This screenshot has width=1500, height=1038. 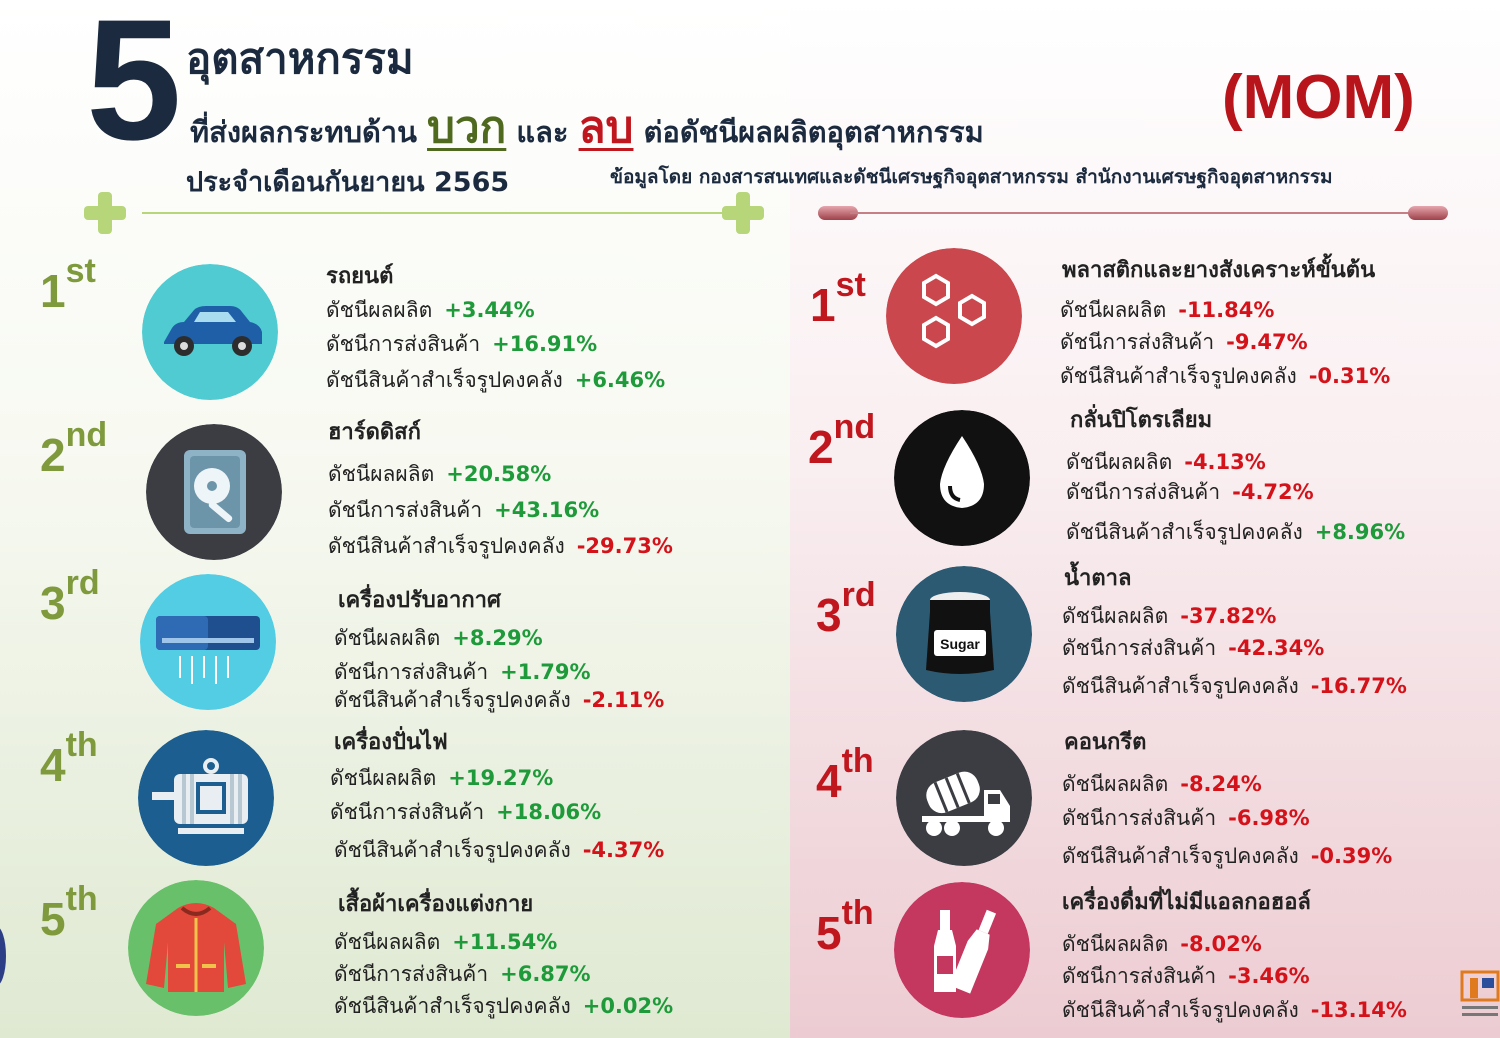 What do you see at coordinates (1318, 97) in the screenshot?
I see `mom-label: (MOM)` at bounding box center [1318, 97].